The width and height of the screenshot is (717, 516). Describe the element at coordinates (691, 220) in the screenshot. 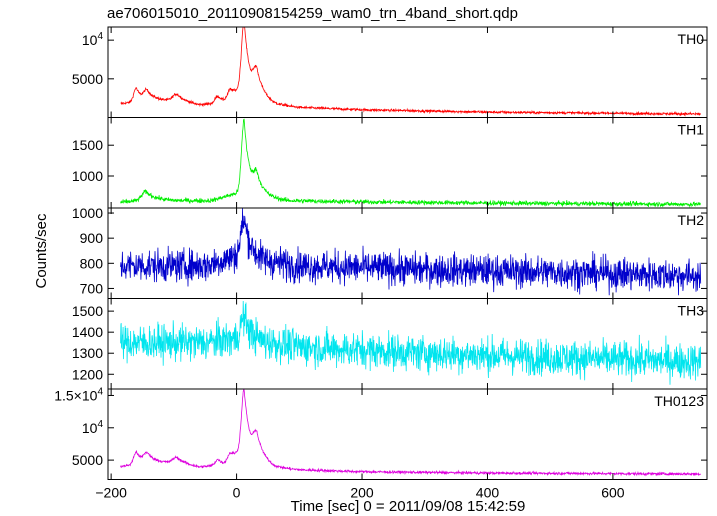

I see `panel-label-th2: TH2` at that location.